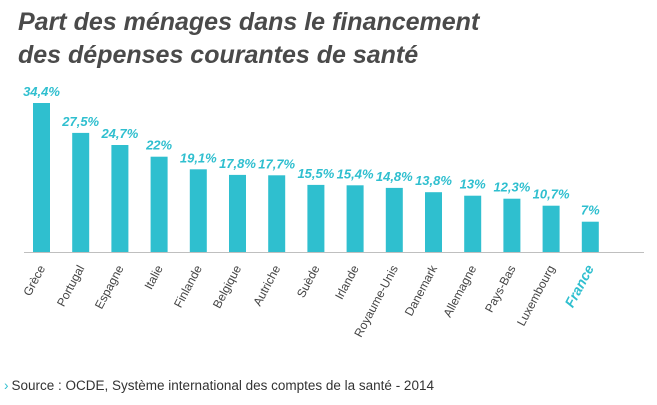  What do you see at coordinates (227, 287) in the screenshot?
I see `category-label-5: Belgique` at bounding box center [227, 287].